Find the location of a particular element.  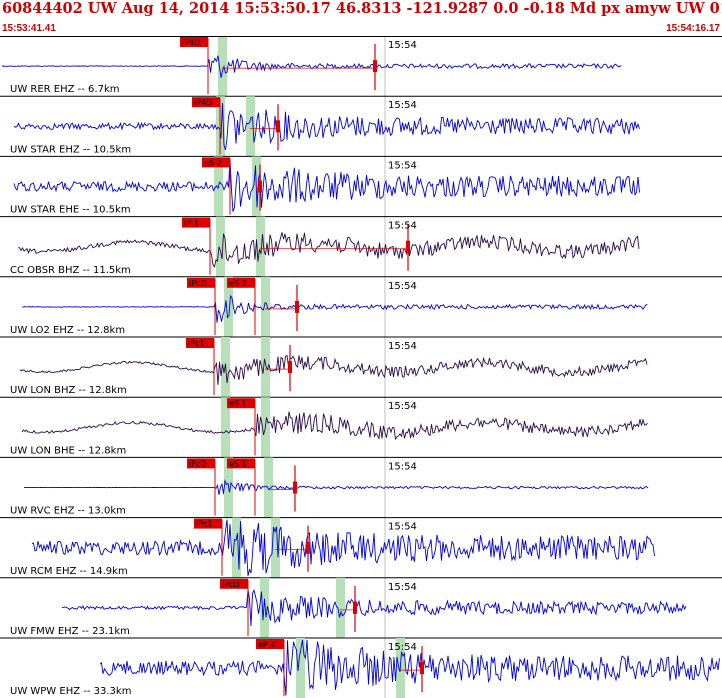

trace-row: iPcD eS 1 15:54 UW RVC EHZ -- 13.0km is located at coordinates (361, 488).